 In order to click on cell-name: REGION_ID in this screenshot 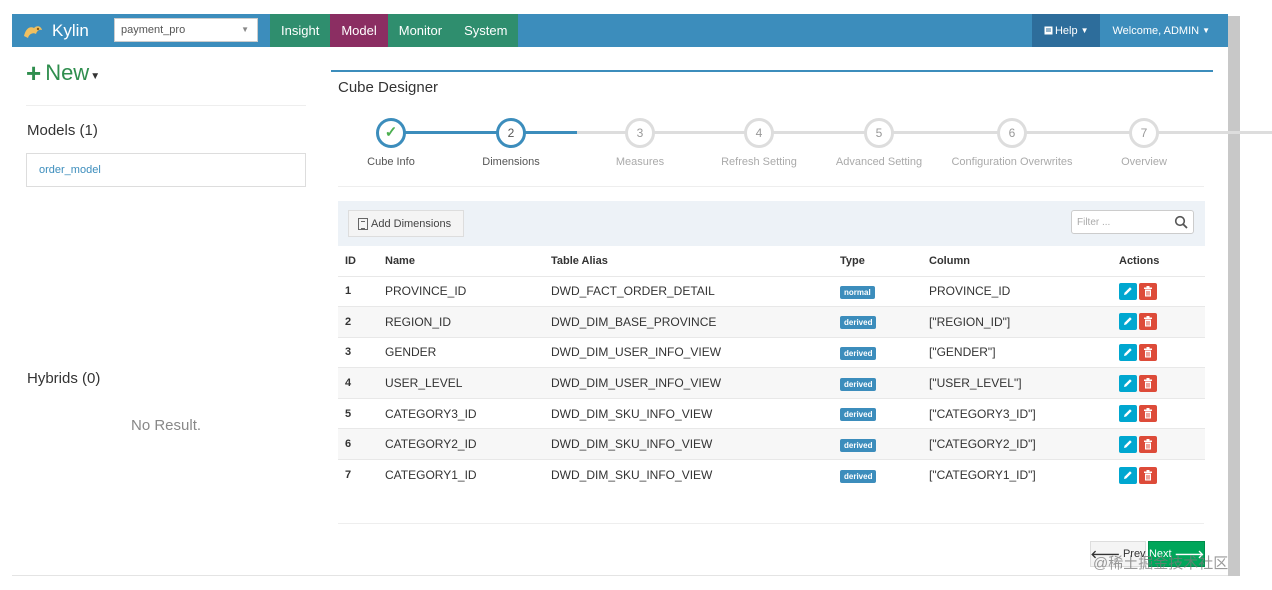, I will do `click(461, 322)`.